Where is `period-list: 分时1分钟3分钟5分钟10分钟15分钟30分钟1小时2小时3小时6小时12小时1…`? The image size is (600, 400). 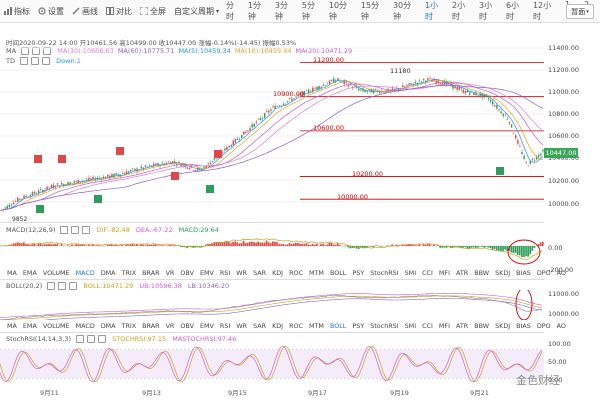 period-list: 分时1分钟3分钟5分钟10分钟15分钟30分钟1小时2小时3小时6小时12小时1… is located at coordinates (411, 11).